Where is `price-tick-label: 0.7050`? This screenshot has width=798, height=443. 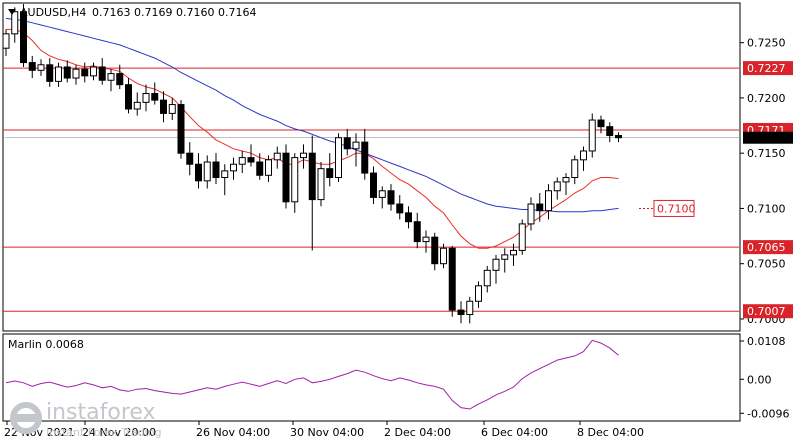 price-tick-label: 0.7050 is located at coordinates (766, 264).